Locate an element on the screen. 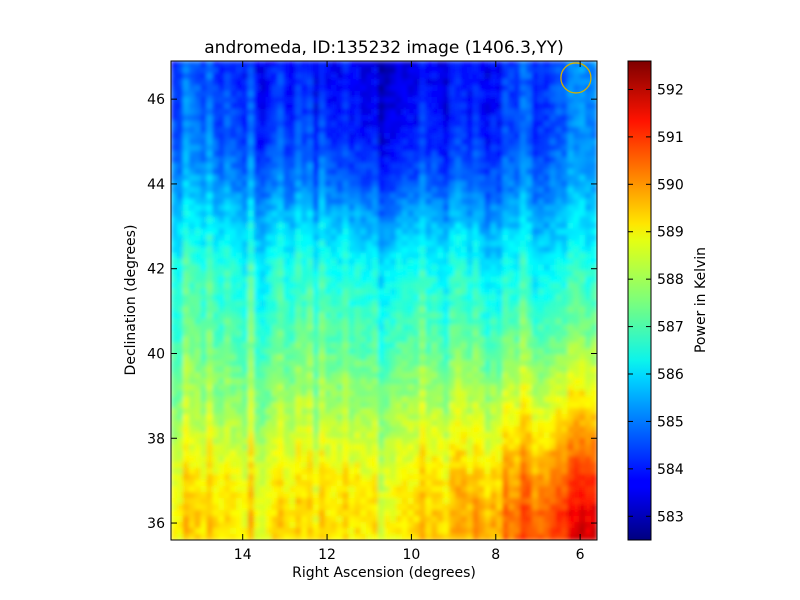 Image resolution: width=800 pixels, height=600 pixels. y-axis-label: Declination (degrees) is located at coordinates (131, 300).